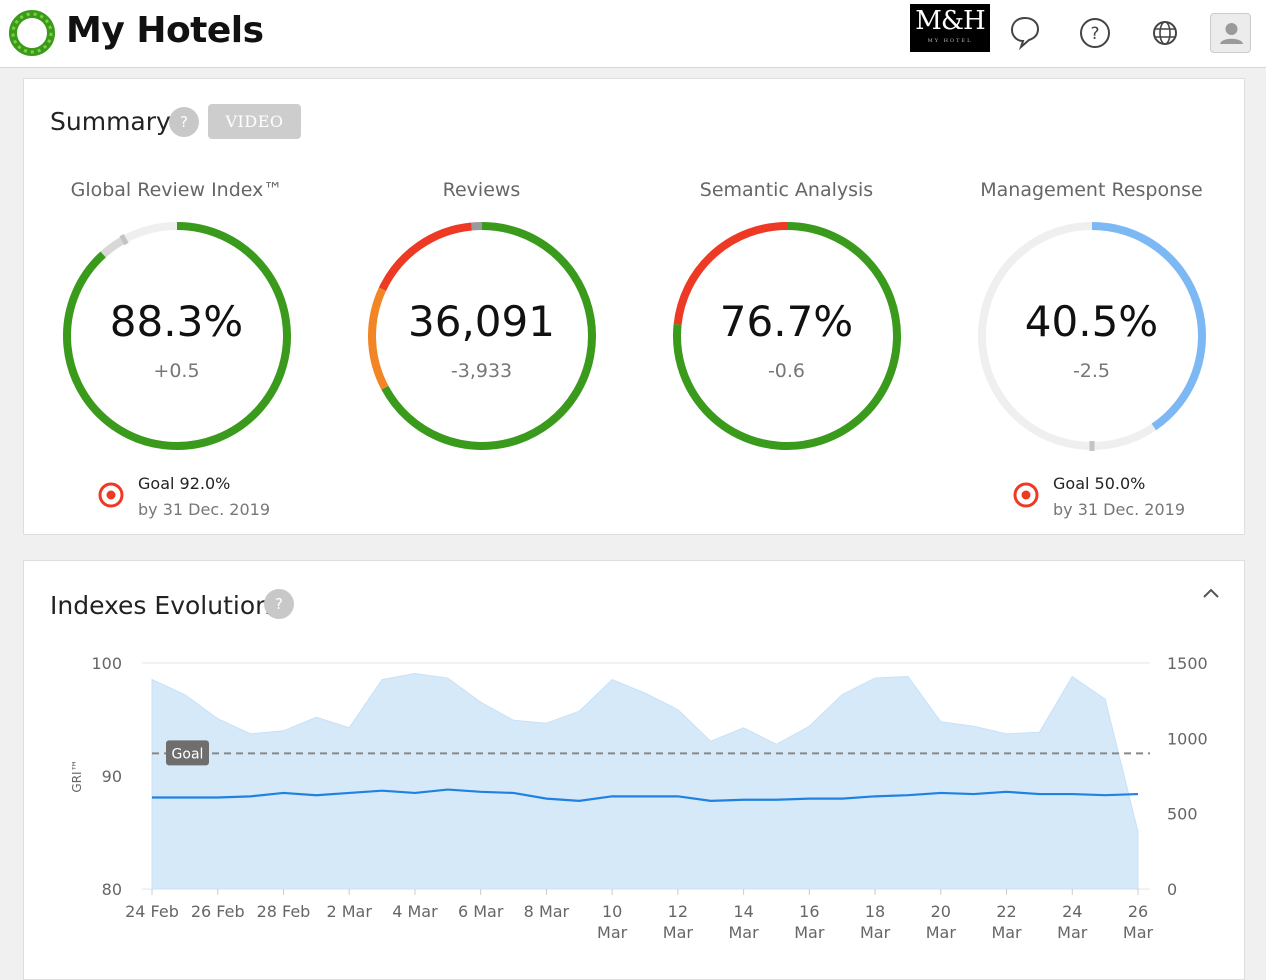  I want to click on y-tick-label: 100, so click(106, 663).